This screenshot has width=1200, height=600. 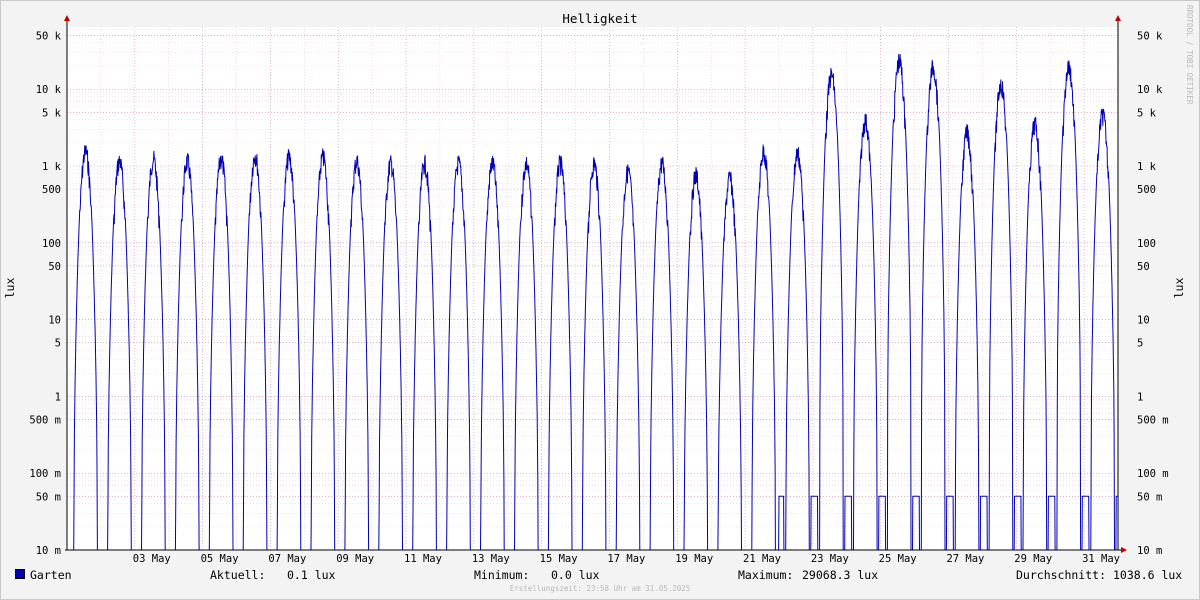 What do you see at coordinates (1149, 551) in the screenshot?
I see `y-tick-label-right: 10 m` at bounding box center [1149, 551].